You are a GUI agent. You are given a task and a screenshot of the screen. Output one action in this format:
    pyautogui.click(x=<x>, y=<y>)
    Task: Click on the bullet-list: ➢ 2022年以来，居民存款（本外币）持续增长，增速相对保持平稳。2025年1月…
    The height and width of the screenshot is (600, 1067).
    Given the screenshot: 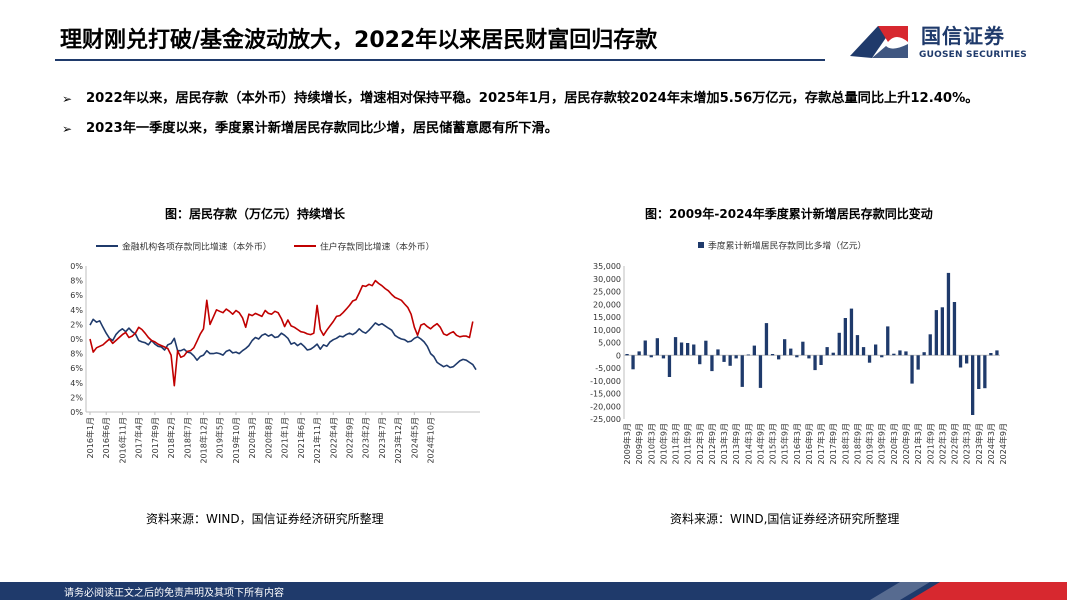 What is the action you would take?
    pyautogui.click(x=537, y=116)
    